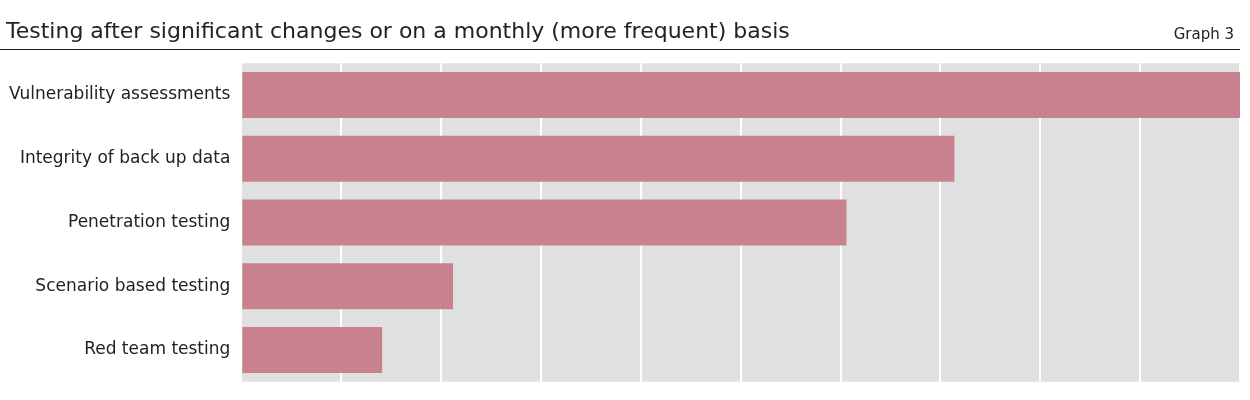 This screenshot has height=400, width=1250. What do you see at coordinates (120, 93) in the screenshot?
I see `y-tick-label: Vulnerability assessments` at bounding box center [120, 93].